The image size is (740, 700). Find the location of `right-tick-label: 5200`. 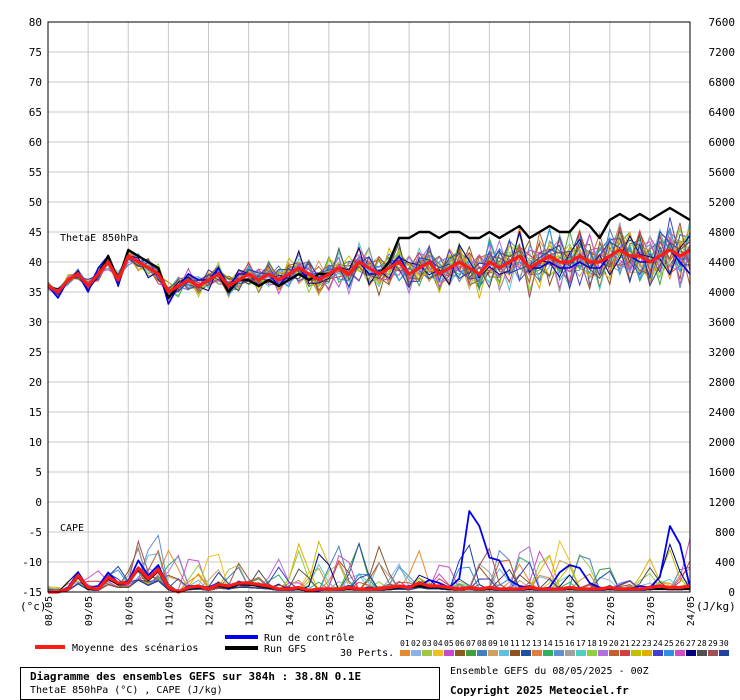

right-tick-label: 5200 is located at coordinates (722, 202).